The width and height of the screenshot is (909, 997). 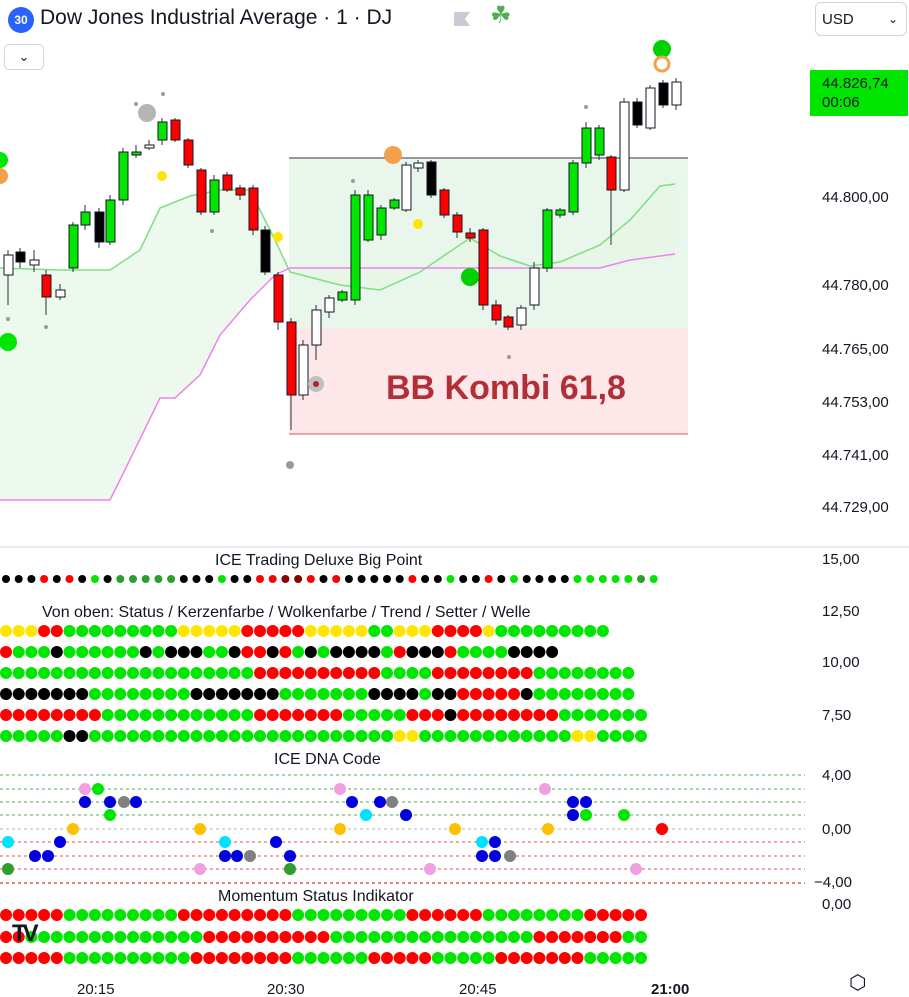 What do you see at coordinates (501, 15) in the screenshot?
I see `clover-icon: ☘` at bounding box center [501, 15].